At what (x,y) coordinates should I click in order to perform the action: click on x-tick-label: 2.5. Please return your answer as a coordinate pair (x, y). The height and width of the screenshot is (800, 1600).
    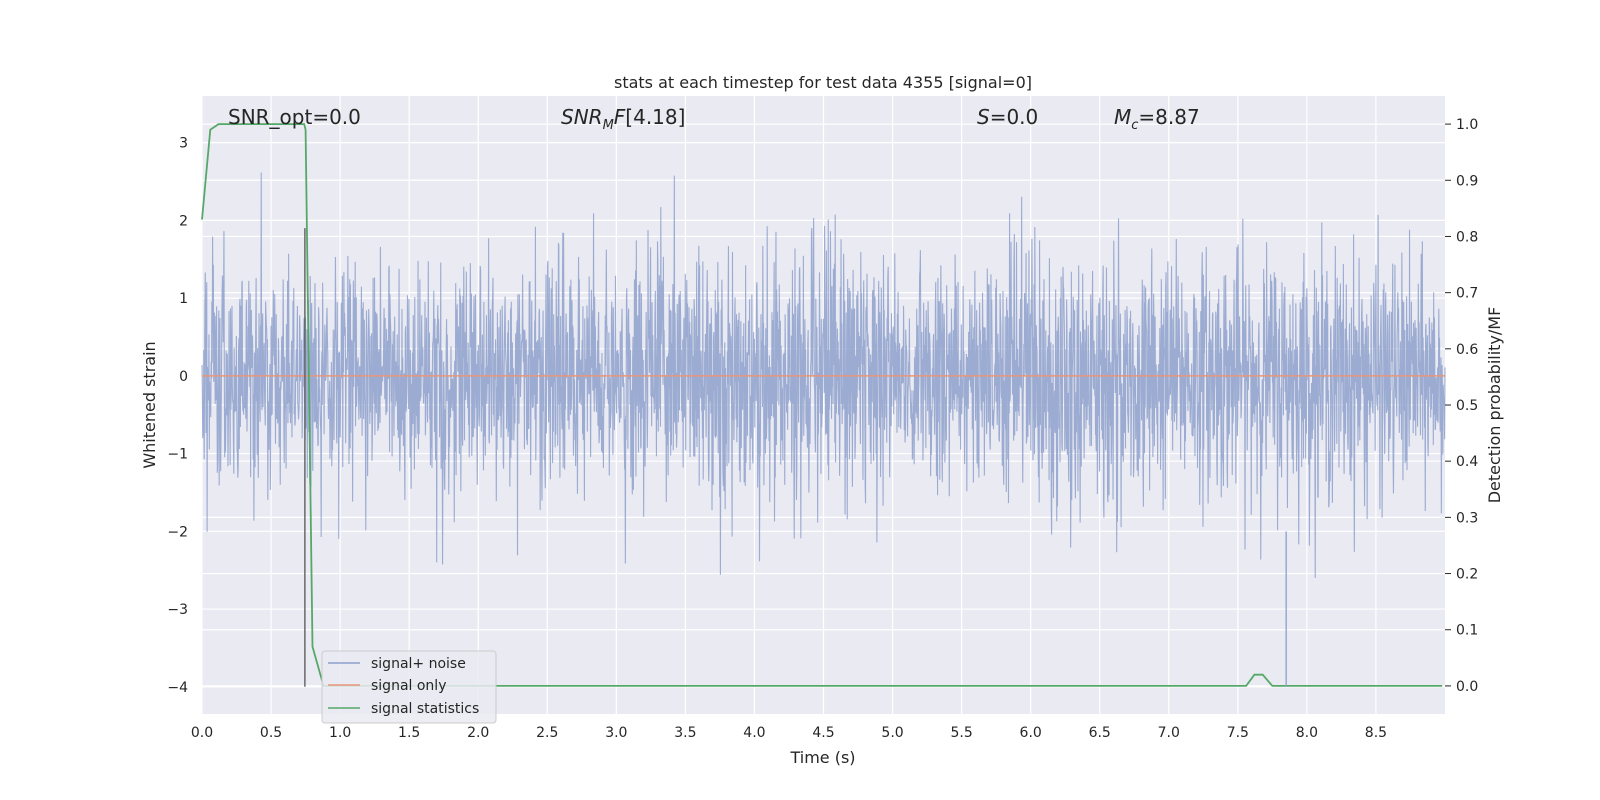
    Looking at the image, I should click on (547, 733).